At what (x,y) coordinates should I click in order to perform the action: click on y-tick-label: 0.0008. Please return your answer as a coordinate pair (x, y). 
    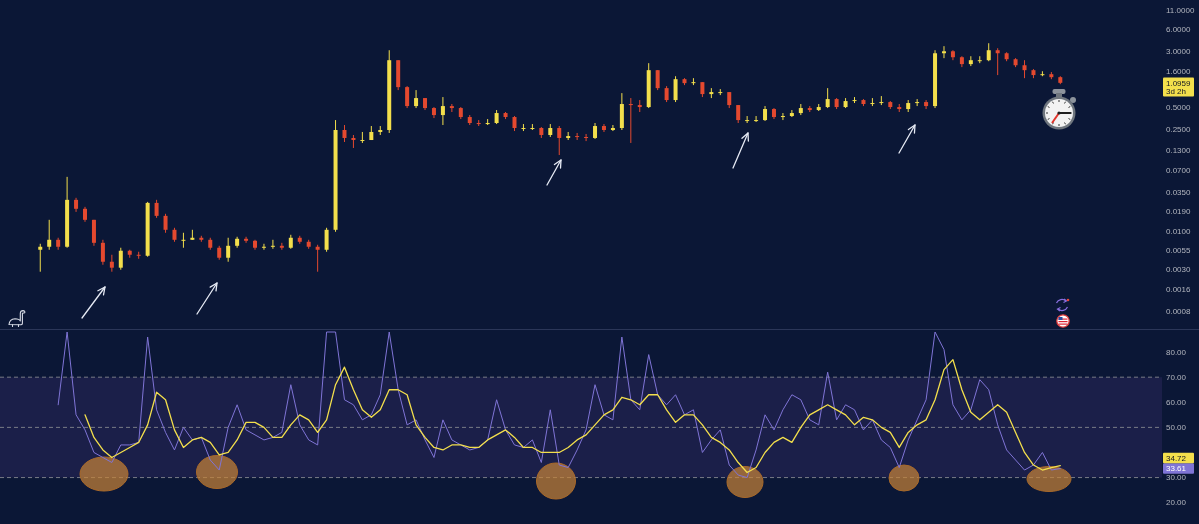
    Looking at the image, I should click on (1179, 312).